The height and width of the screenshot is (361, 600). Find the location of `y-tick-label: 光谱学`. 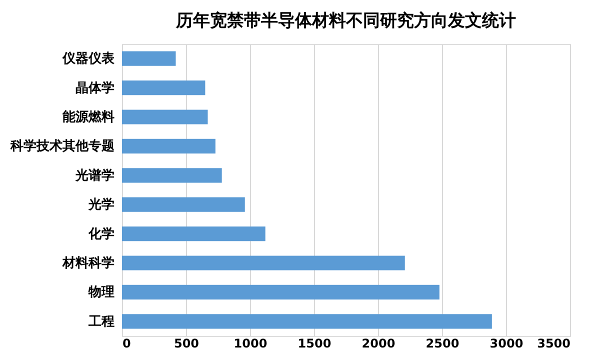

y-tick-label: 光谱学 is located at coordinates (94, 175).